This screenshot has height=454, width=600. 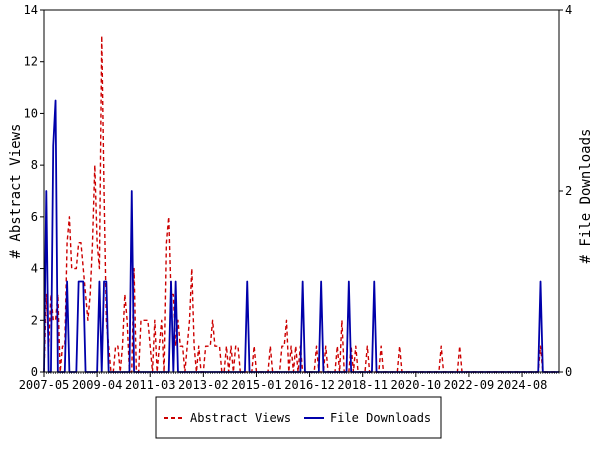 What do you see at coordinates (31, 10) in the screenshot?
I see `left-axis-tick-label: 14` at bounding box center [31, 10].